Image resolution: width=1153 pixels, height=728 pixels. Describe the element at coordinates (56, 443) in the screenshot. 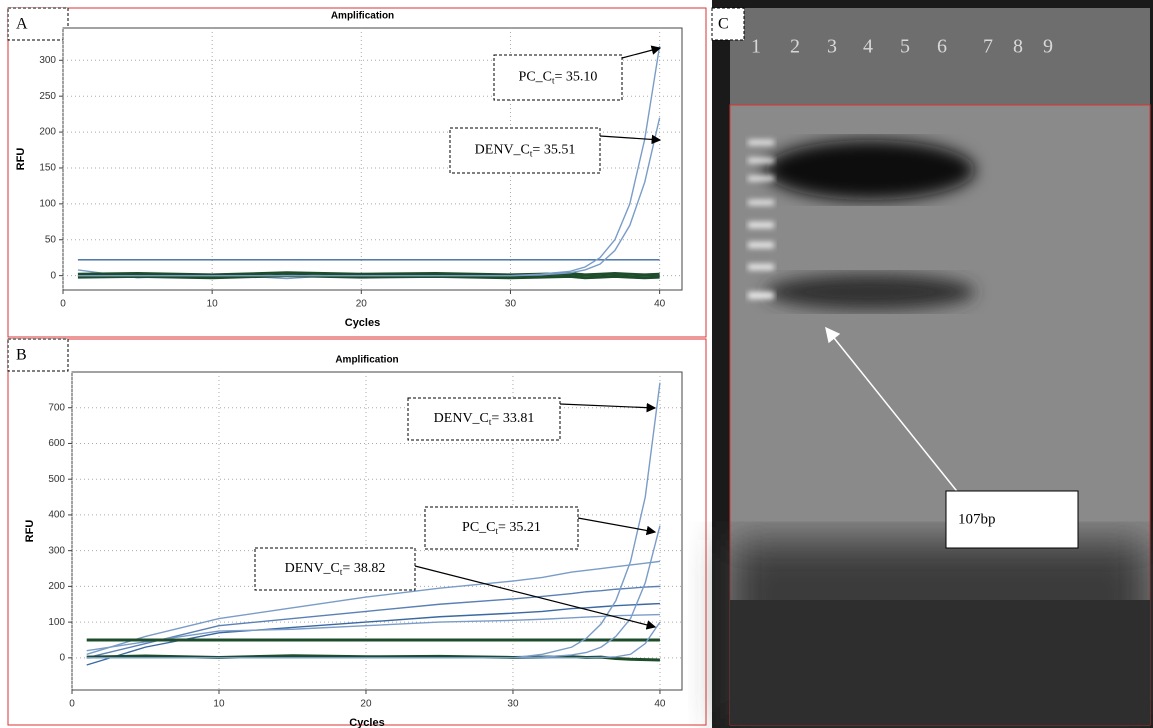

I see `y-tick-label: 600` at that location.